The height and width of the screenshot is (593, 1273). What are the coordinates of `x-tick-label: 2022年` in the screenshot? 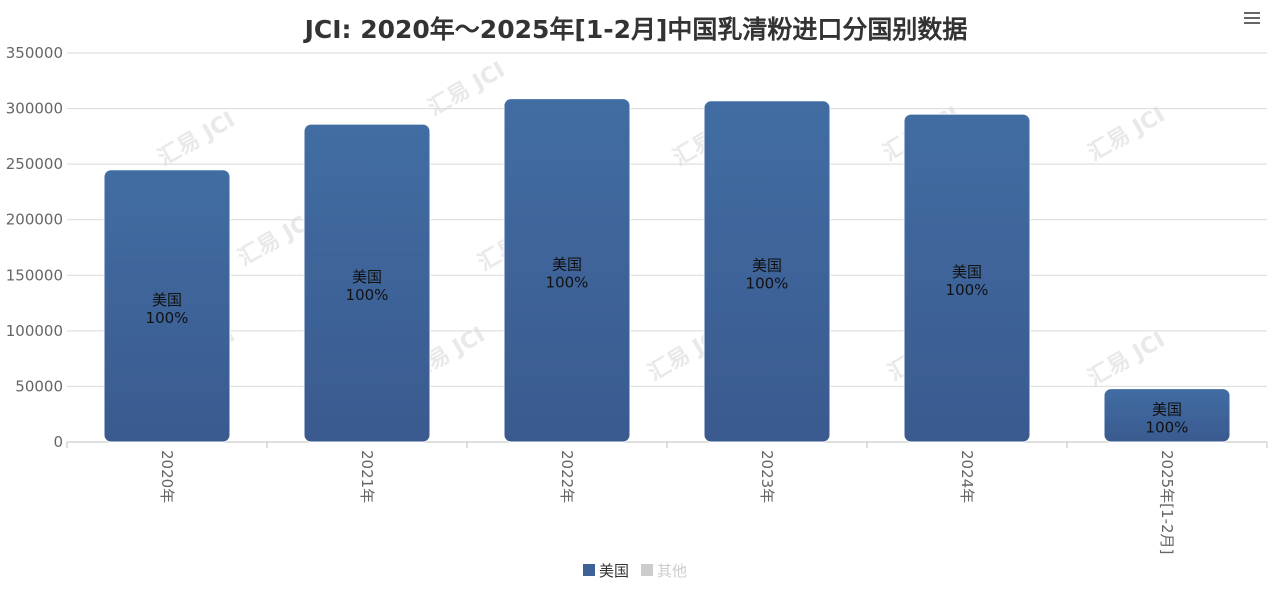 It's located at (567, 476).